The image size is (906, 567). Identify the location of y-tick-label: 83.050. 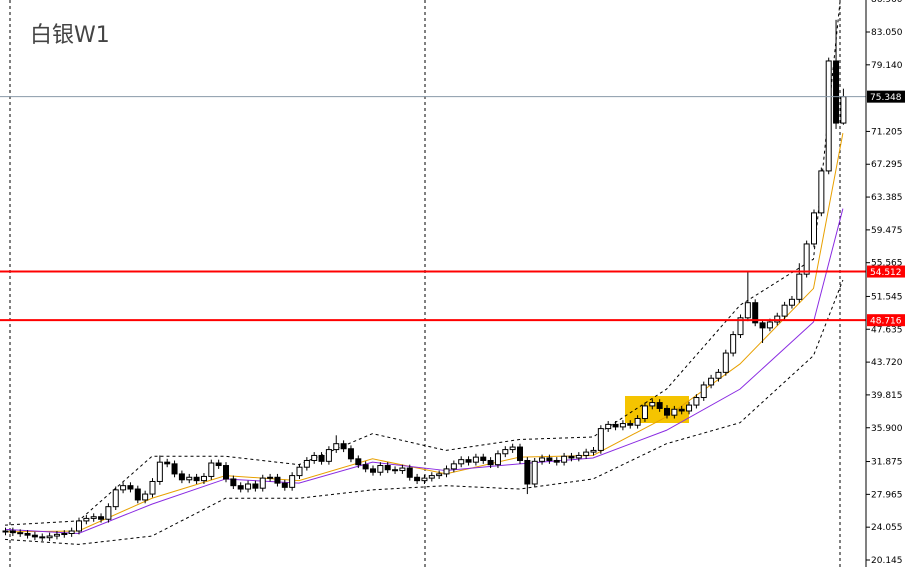
(887, 33).